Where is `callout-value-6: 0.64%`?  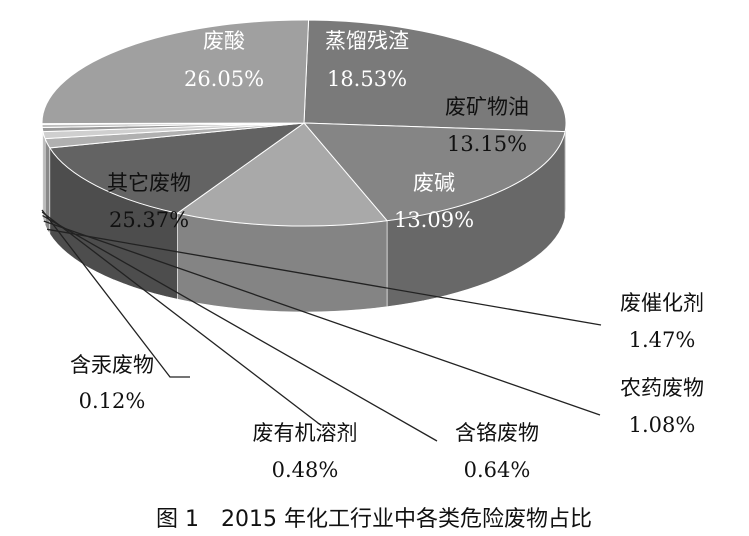
callout-value-6: 0.64% is located at coordinates (497, 470).